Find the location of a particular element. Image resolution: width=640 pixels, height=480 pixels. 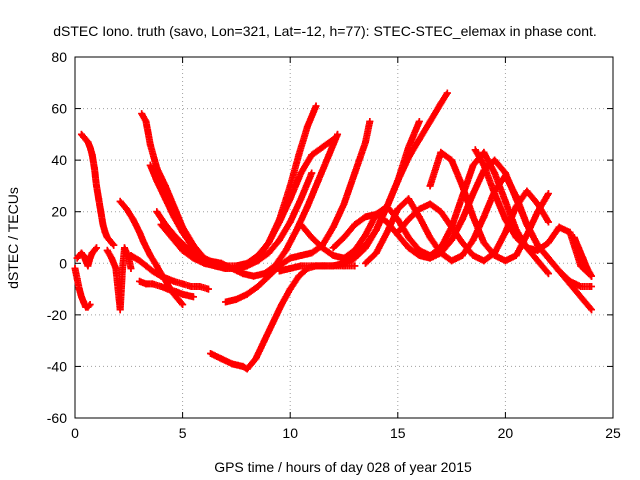

series-markers is located at coordinates (98, 189).